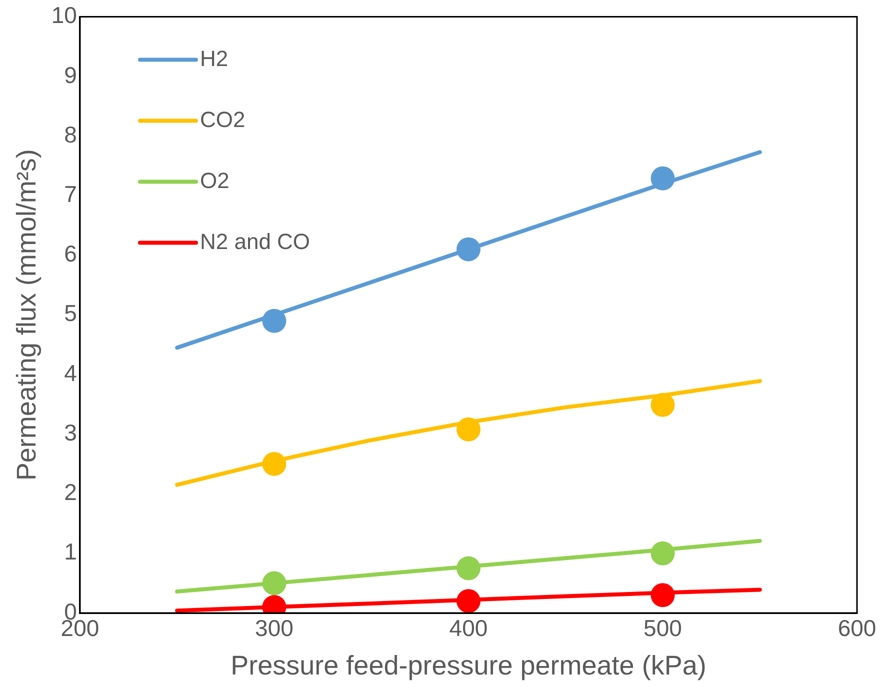 Image resolution: width=885 pixels, height=691 pixels. Describe the element at coordinates (70, 432) in the screenshot. I see `y-tick-label: 3` at that location.